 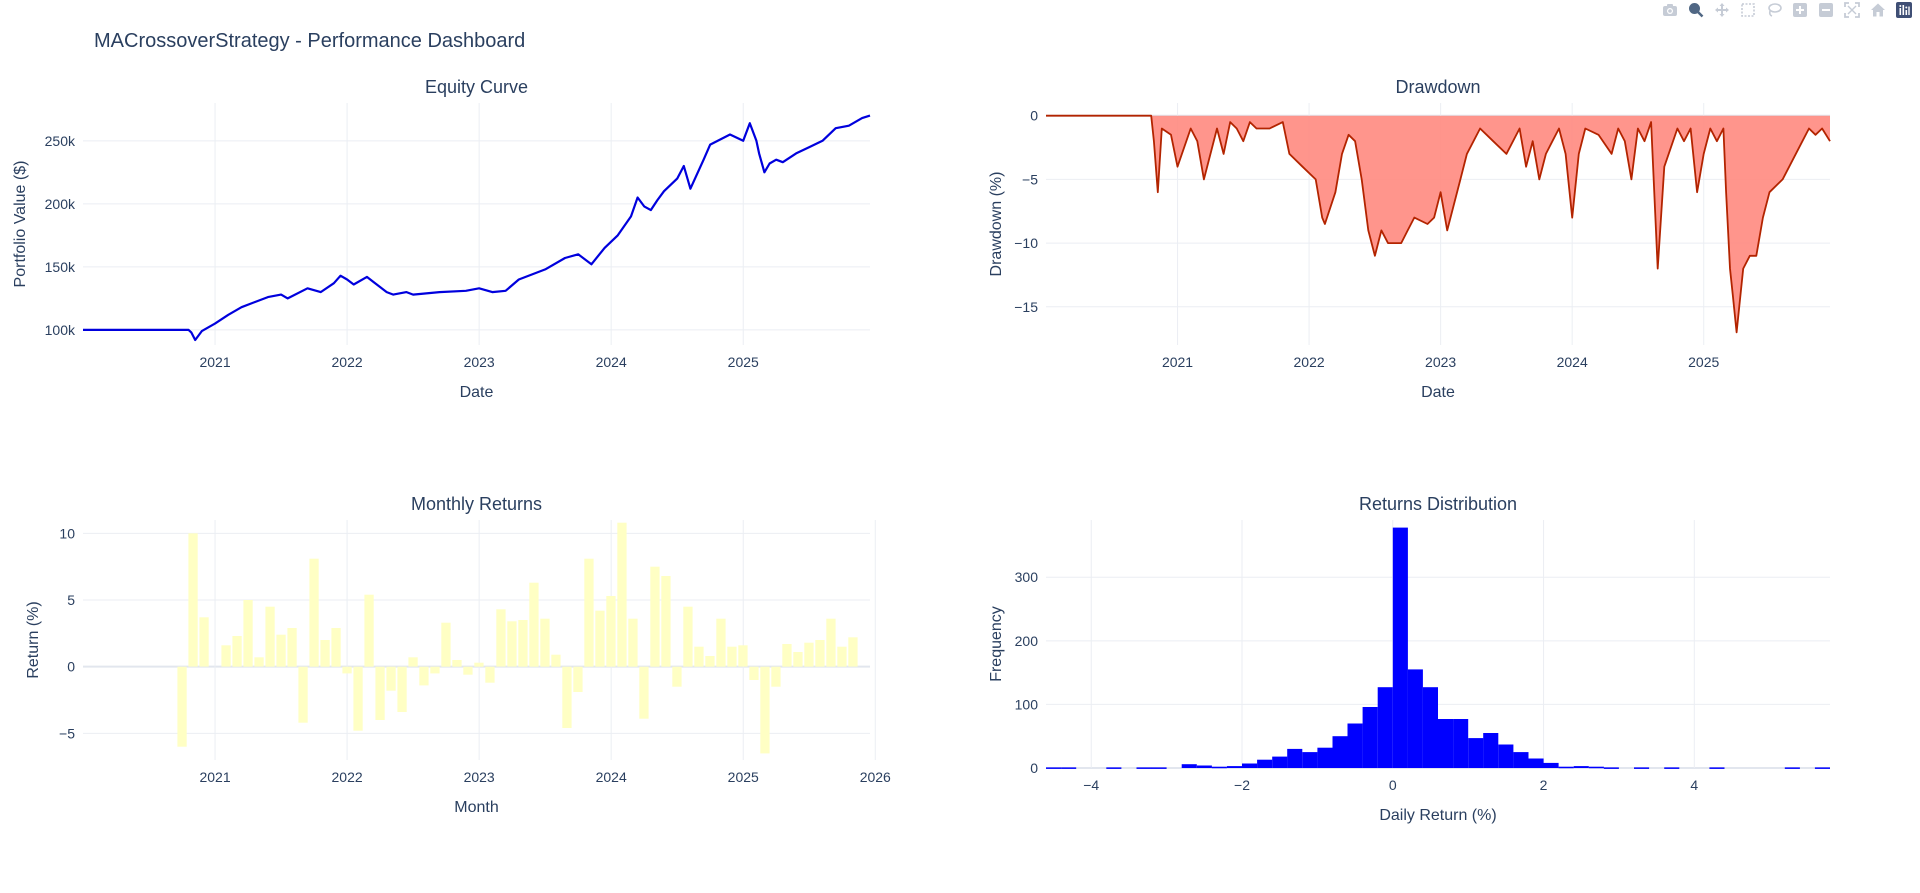 What do you see at coordinates (1722, 10) in the screenshot?
I see `pan-button` at bounding box center [1722, 10].